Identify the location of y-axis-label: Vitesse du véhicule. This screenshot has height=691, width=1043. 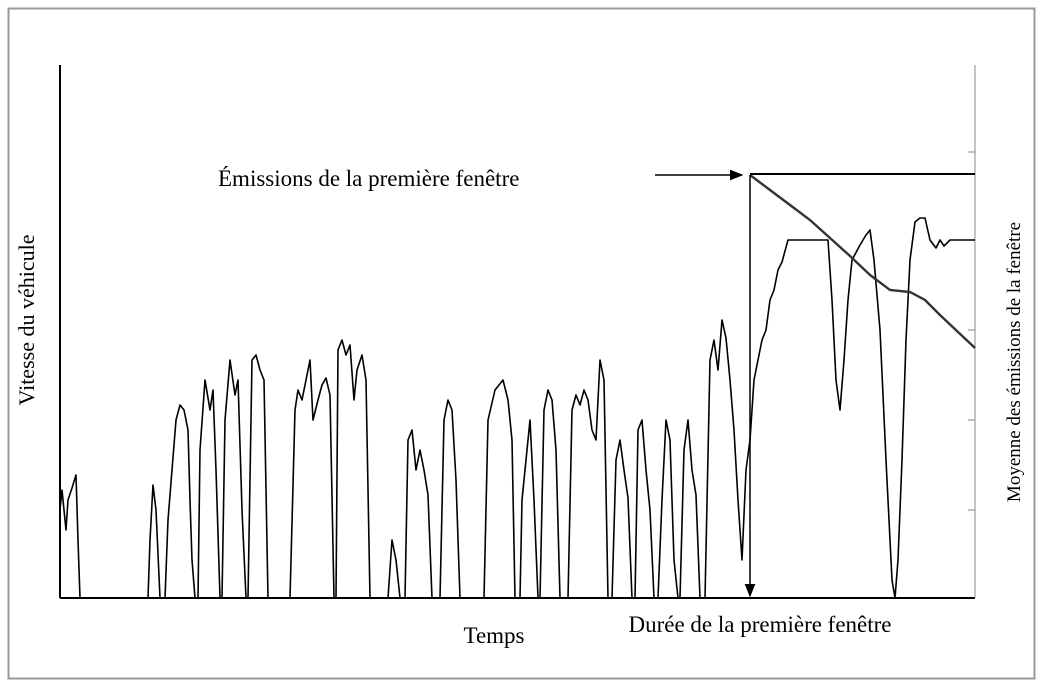
(26, 320).